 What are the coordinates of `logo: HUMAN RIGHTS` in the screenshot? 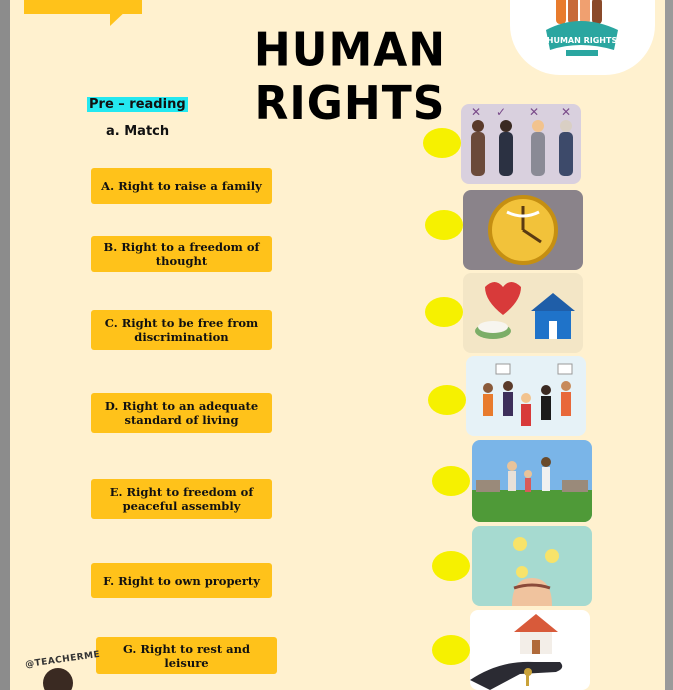 It's located at (582, 37).